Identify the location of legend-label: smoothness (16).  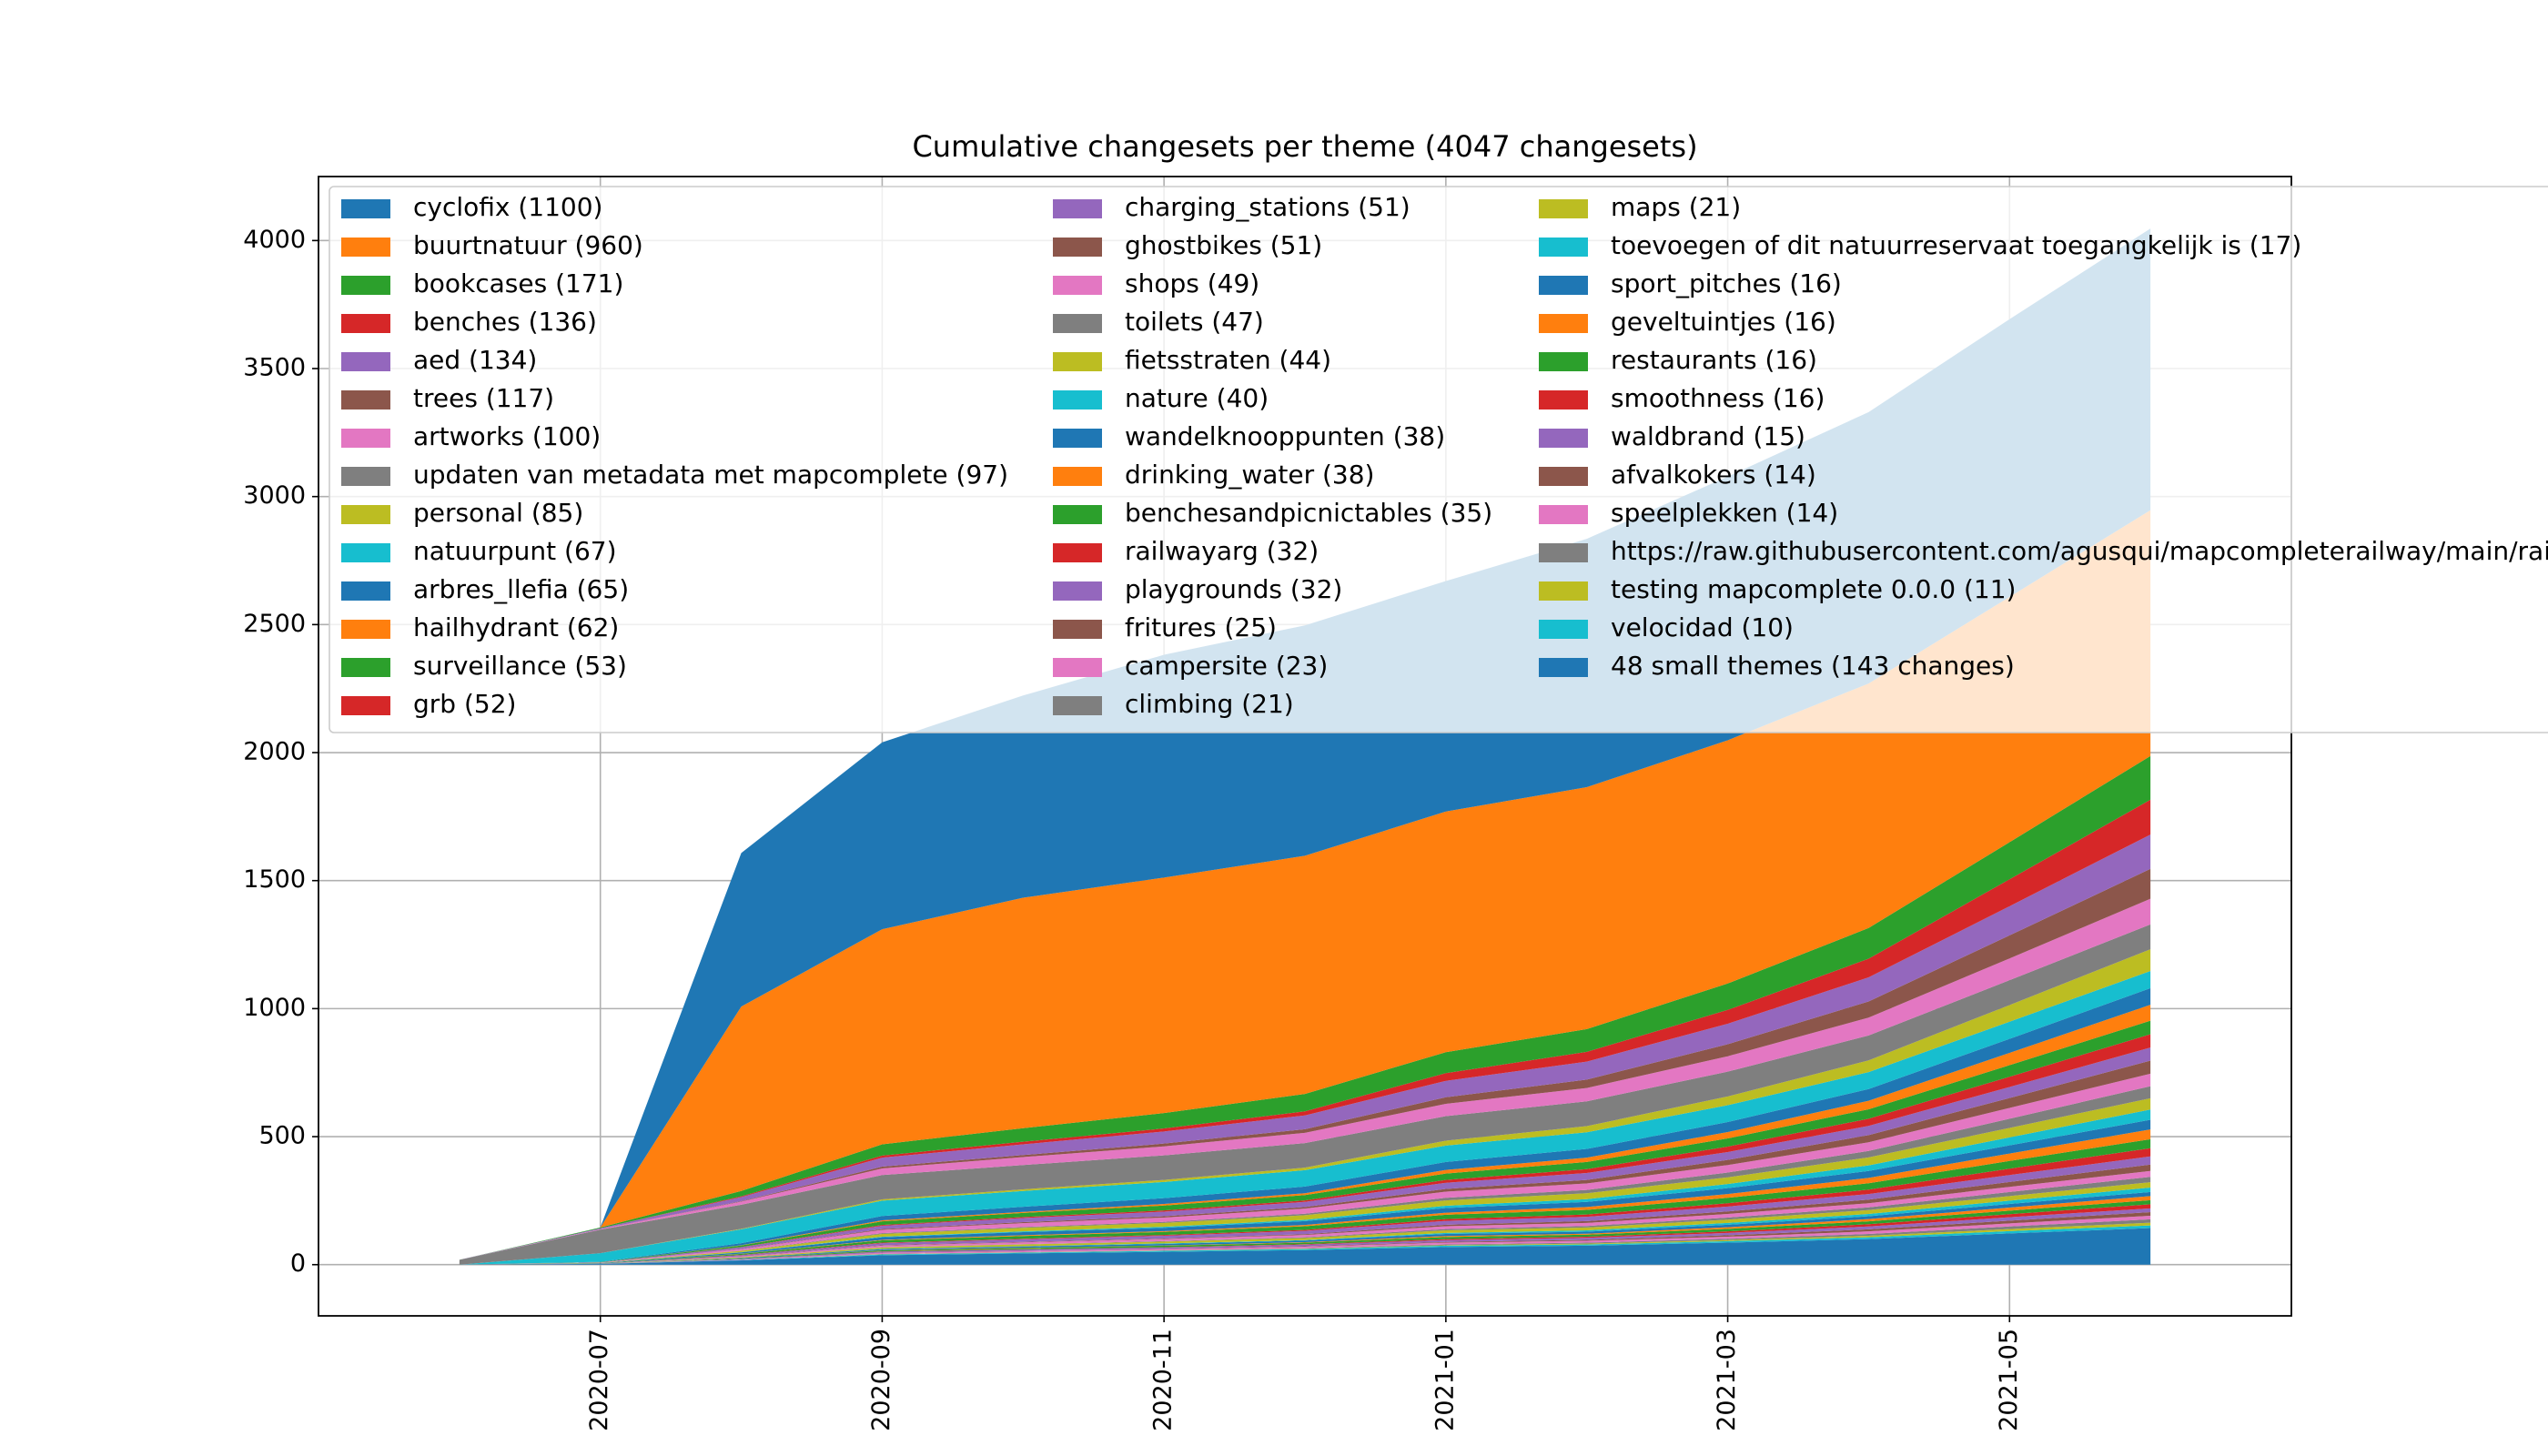
(1718, 398).